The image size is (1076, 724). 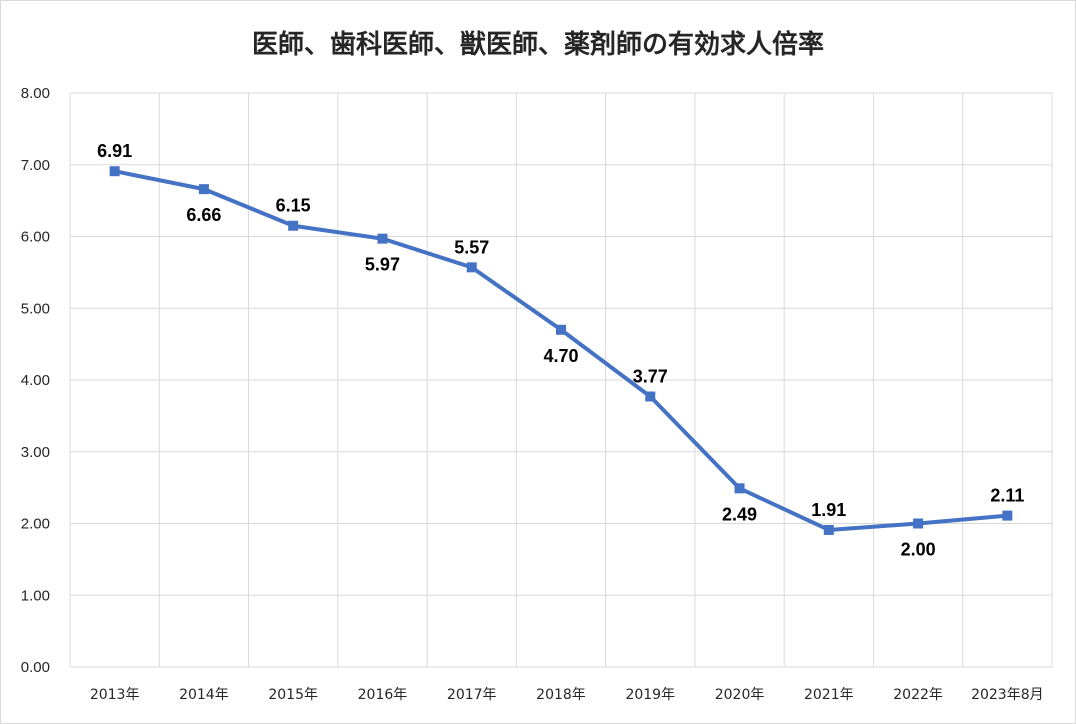 I want to click on y-tick-label: 1.00, so click(x=35, y=595).